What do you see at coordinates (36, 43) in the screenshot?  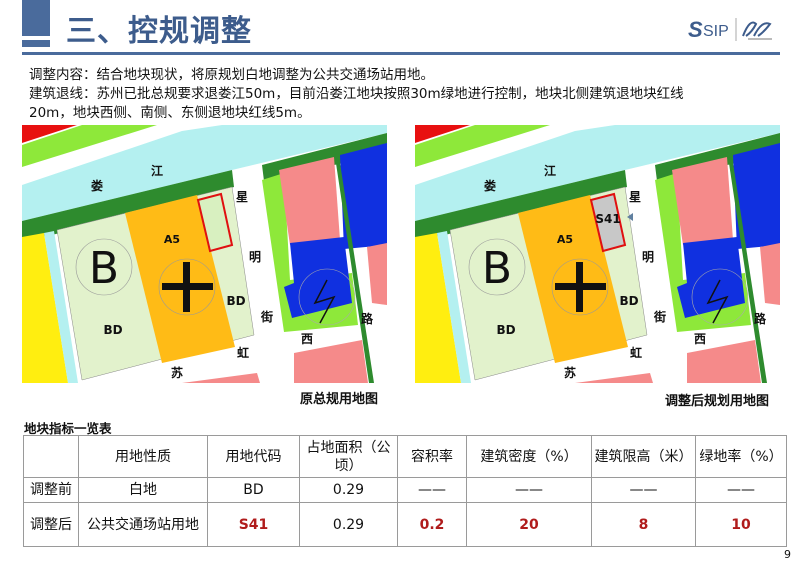 I see `title-decoration-bar` at bounding box center [36, 43].